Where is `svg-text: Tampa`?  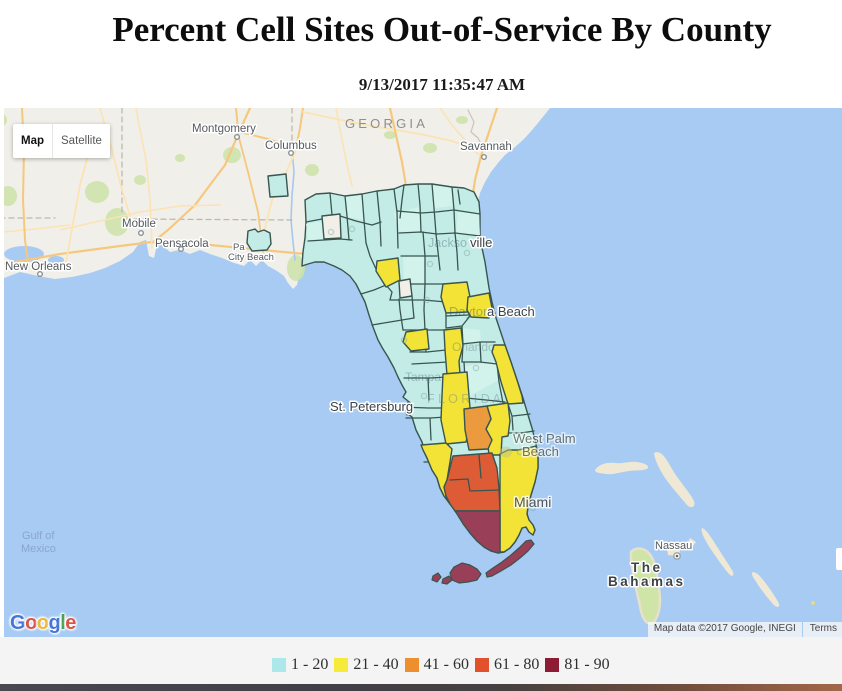
svg-text: Tampa is located at coordinates (423, 377).